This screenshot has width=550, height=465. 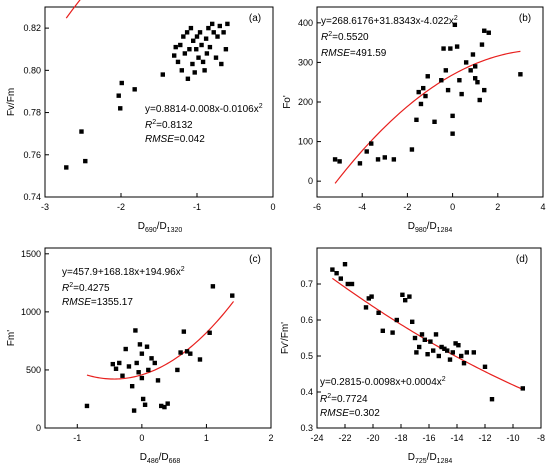 What do you see at coordinates (316, 438) in the screenshot?
I see `x-tick-label: -24` at bounding box center [316, 438].